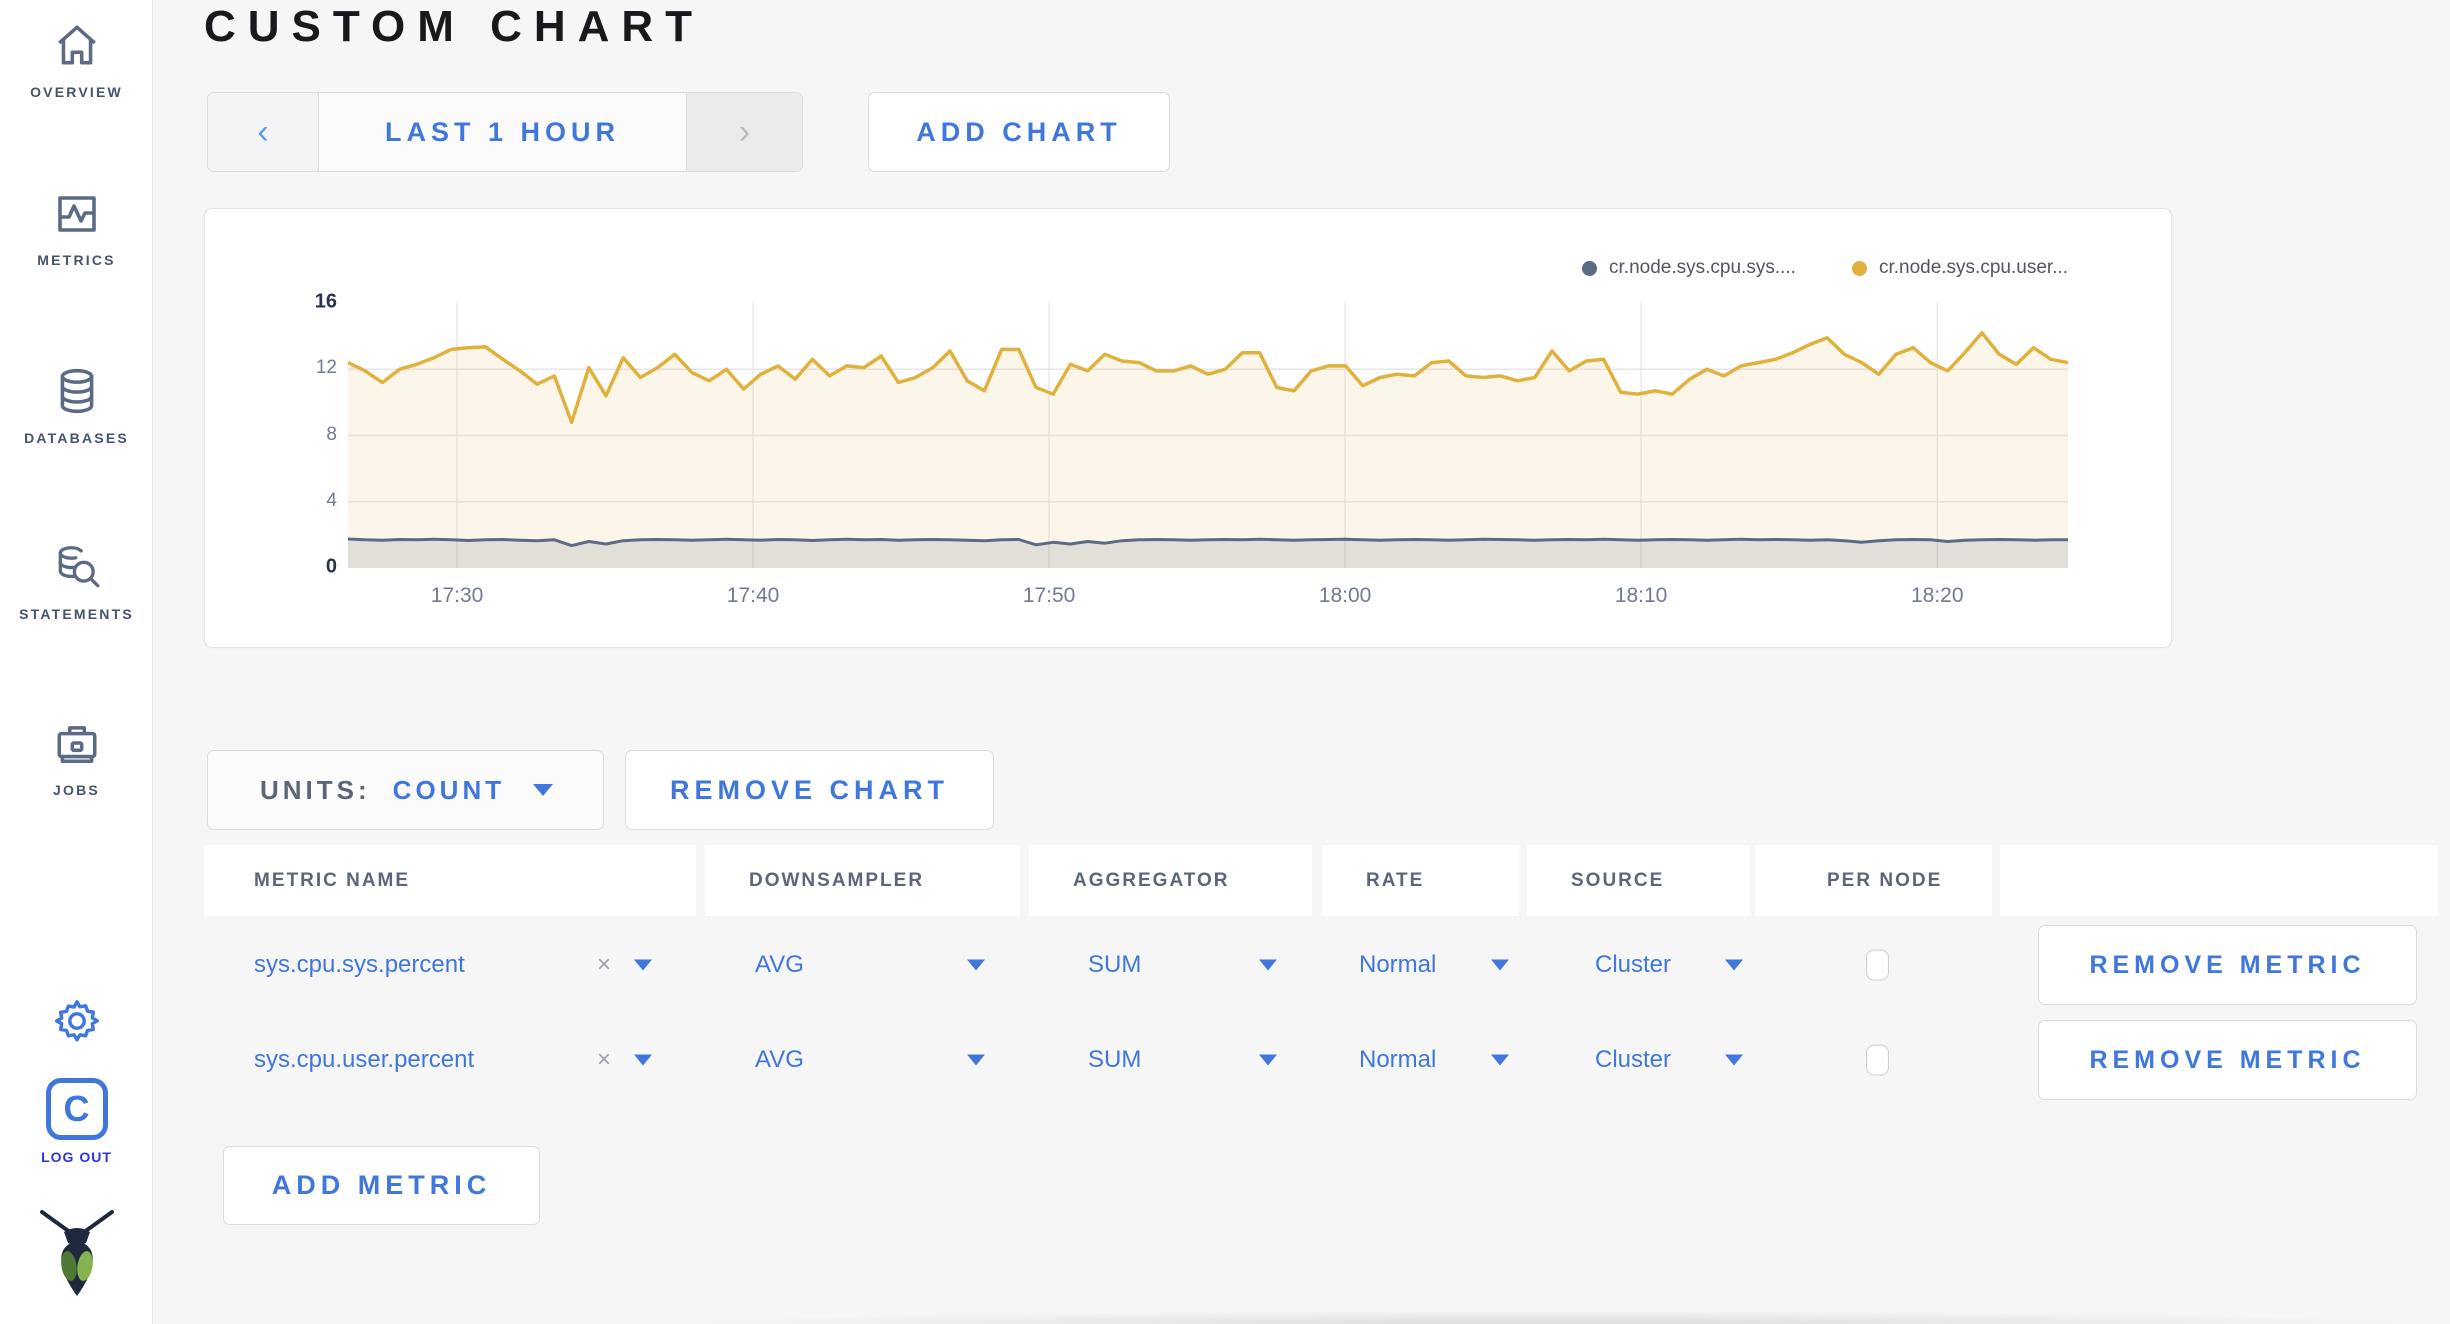 The image size is (2450, 1324). Describe the element at coordinates (76, 214) in the screenshot. I see `metrics-icon` at that location.